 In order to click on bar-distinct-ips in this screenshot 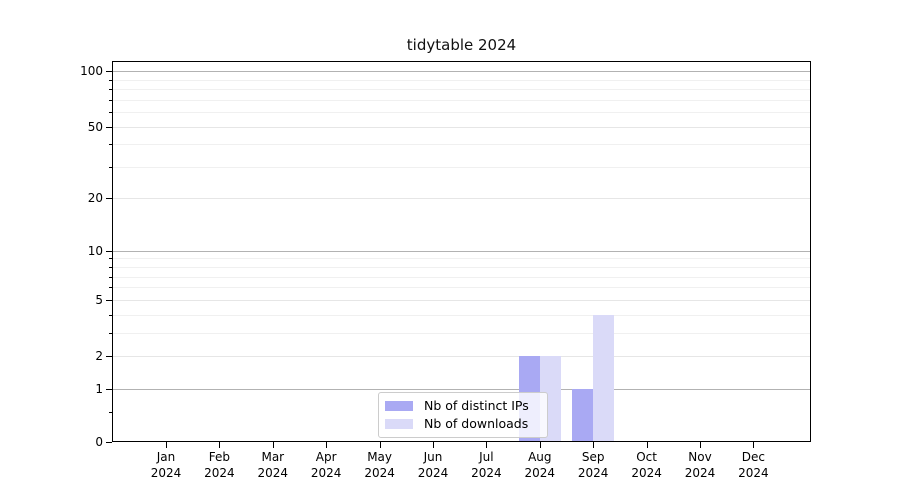, I will do `click(583, 414)`.